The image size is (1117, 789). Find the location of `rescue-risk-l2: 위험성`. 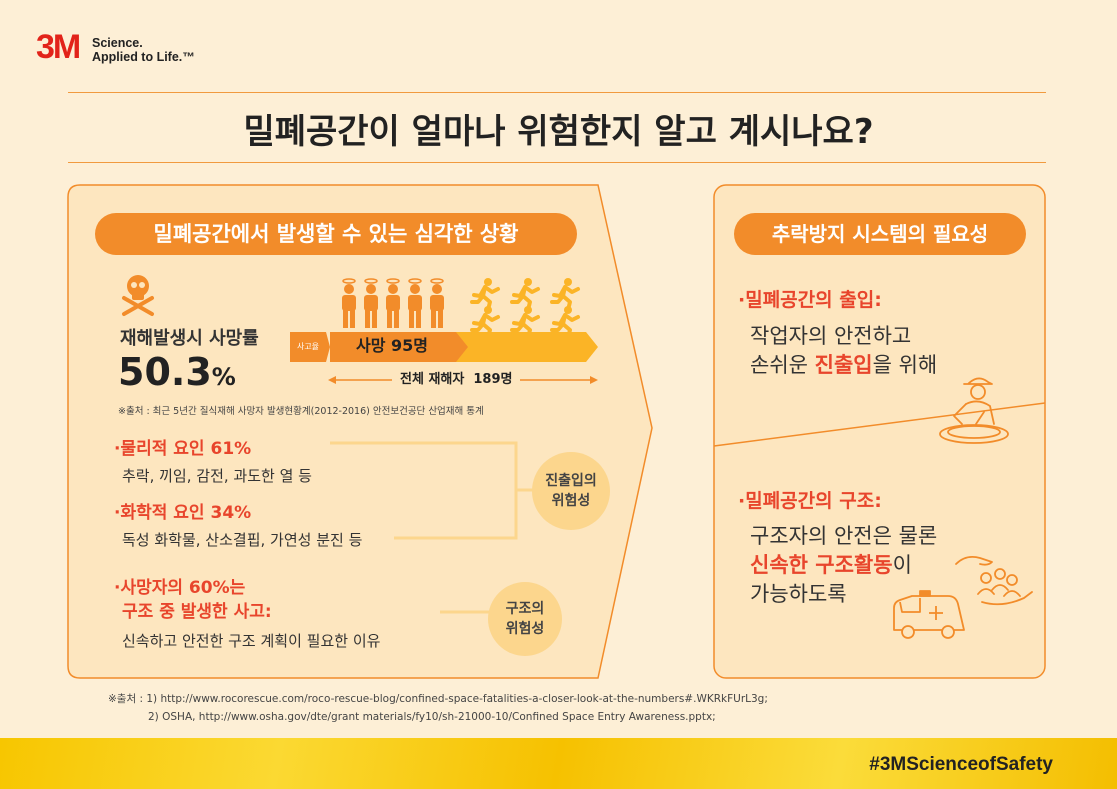

rescue-risk-l2: 위험성 is located at coordinates (525, 629).